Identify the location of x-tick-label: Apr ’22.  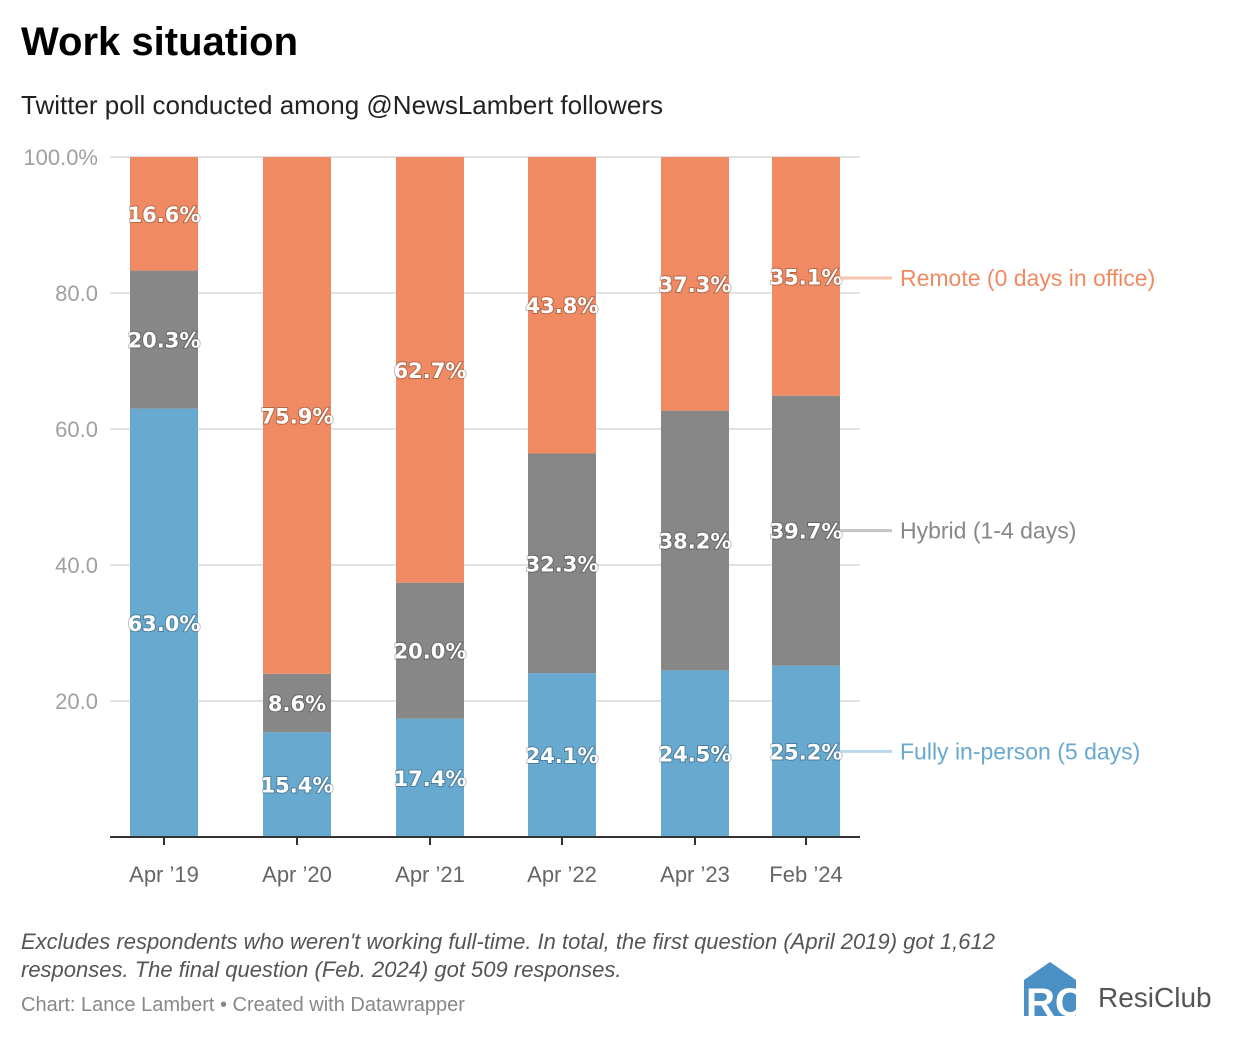
(562, 874).